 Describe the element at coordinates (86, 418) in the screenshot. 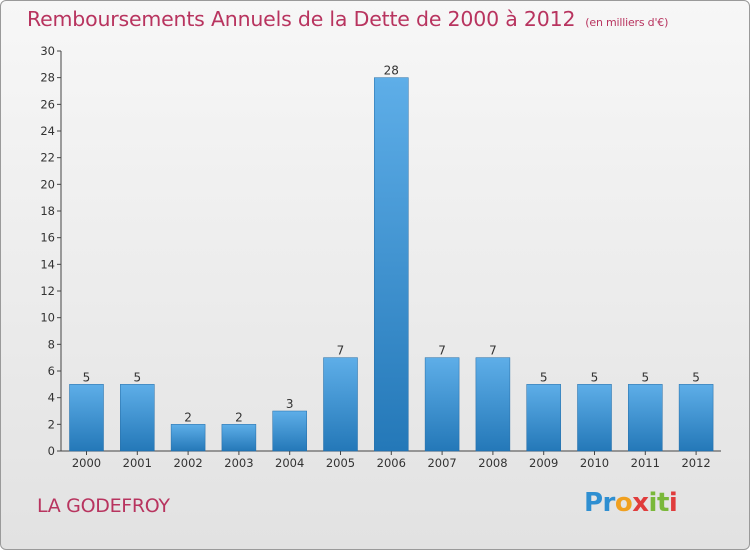

I see `bar-2000` at that location.